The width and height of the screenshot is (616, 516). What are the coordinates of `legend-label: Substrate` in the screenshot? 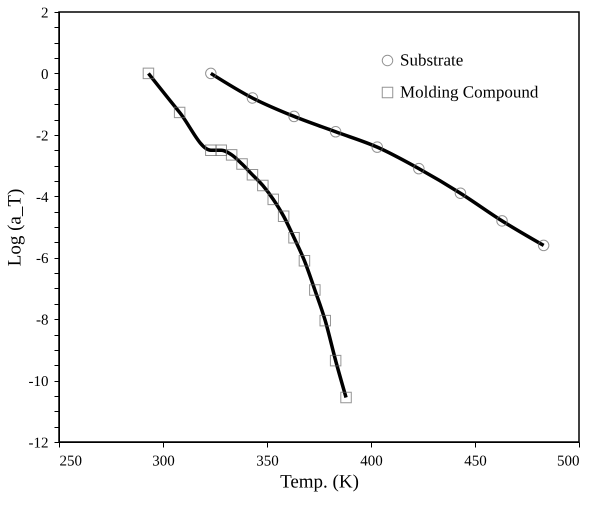 It's located at (432, 60).